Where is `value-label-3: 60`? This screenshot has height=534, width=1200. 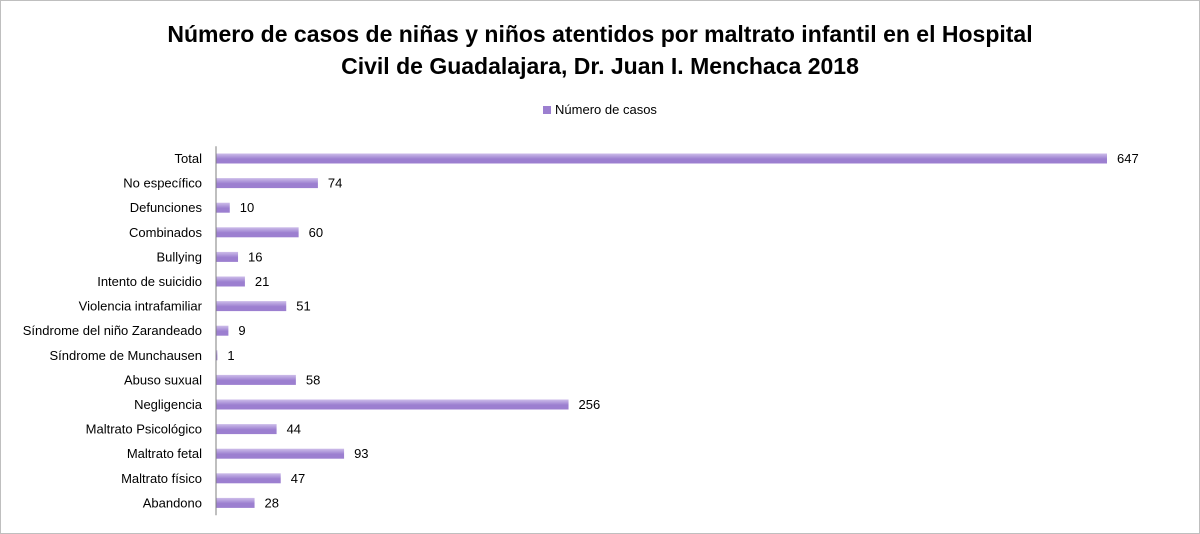
value-label-3: 60 is located at coordinates (316, 232).